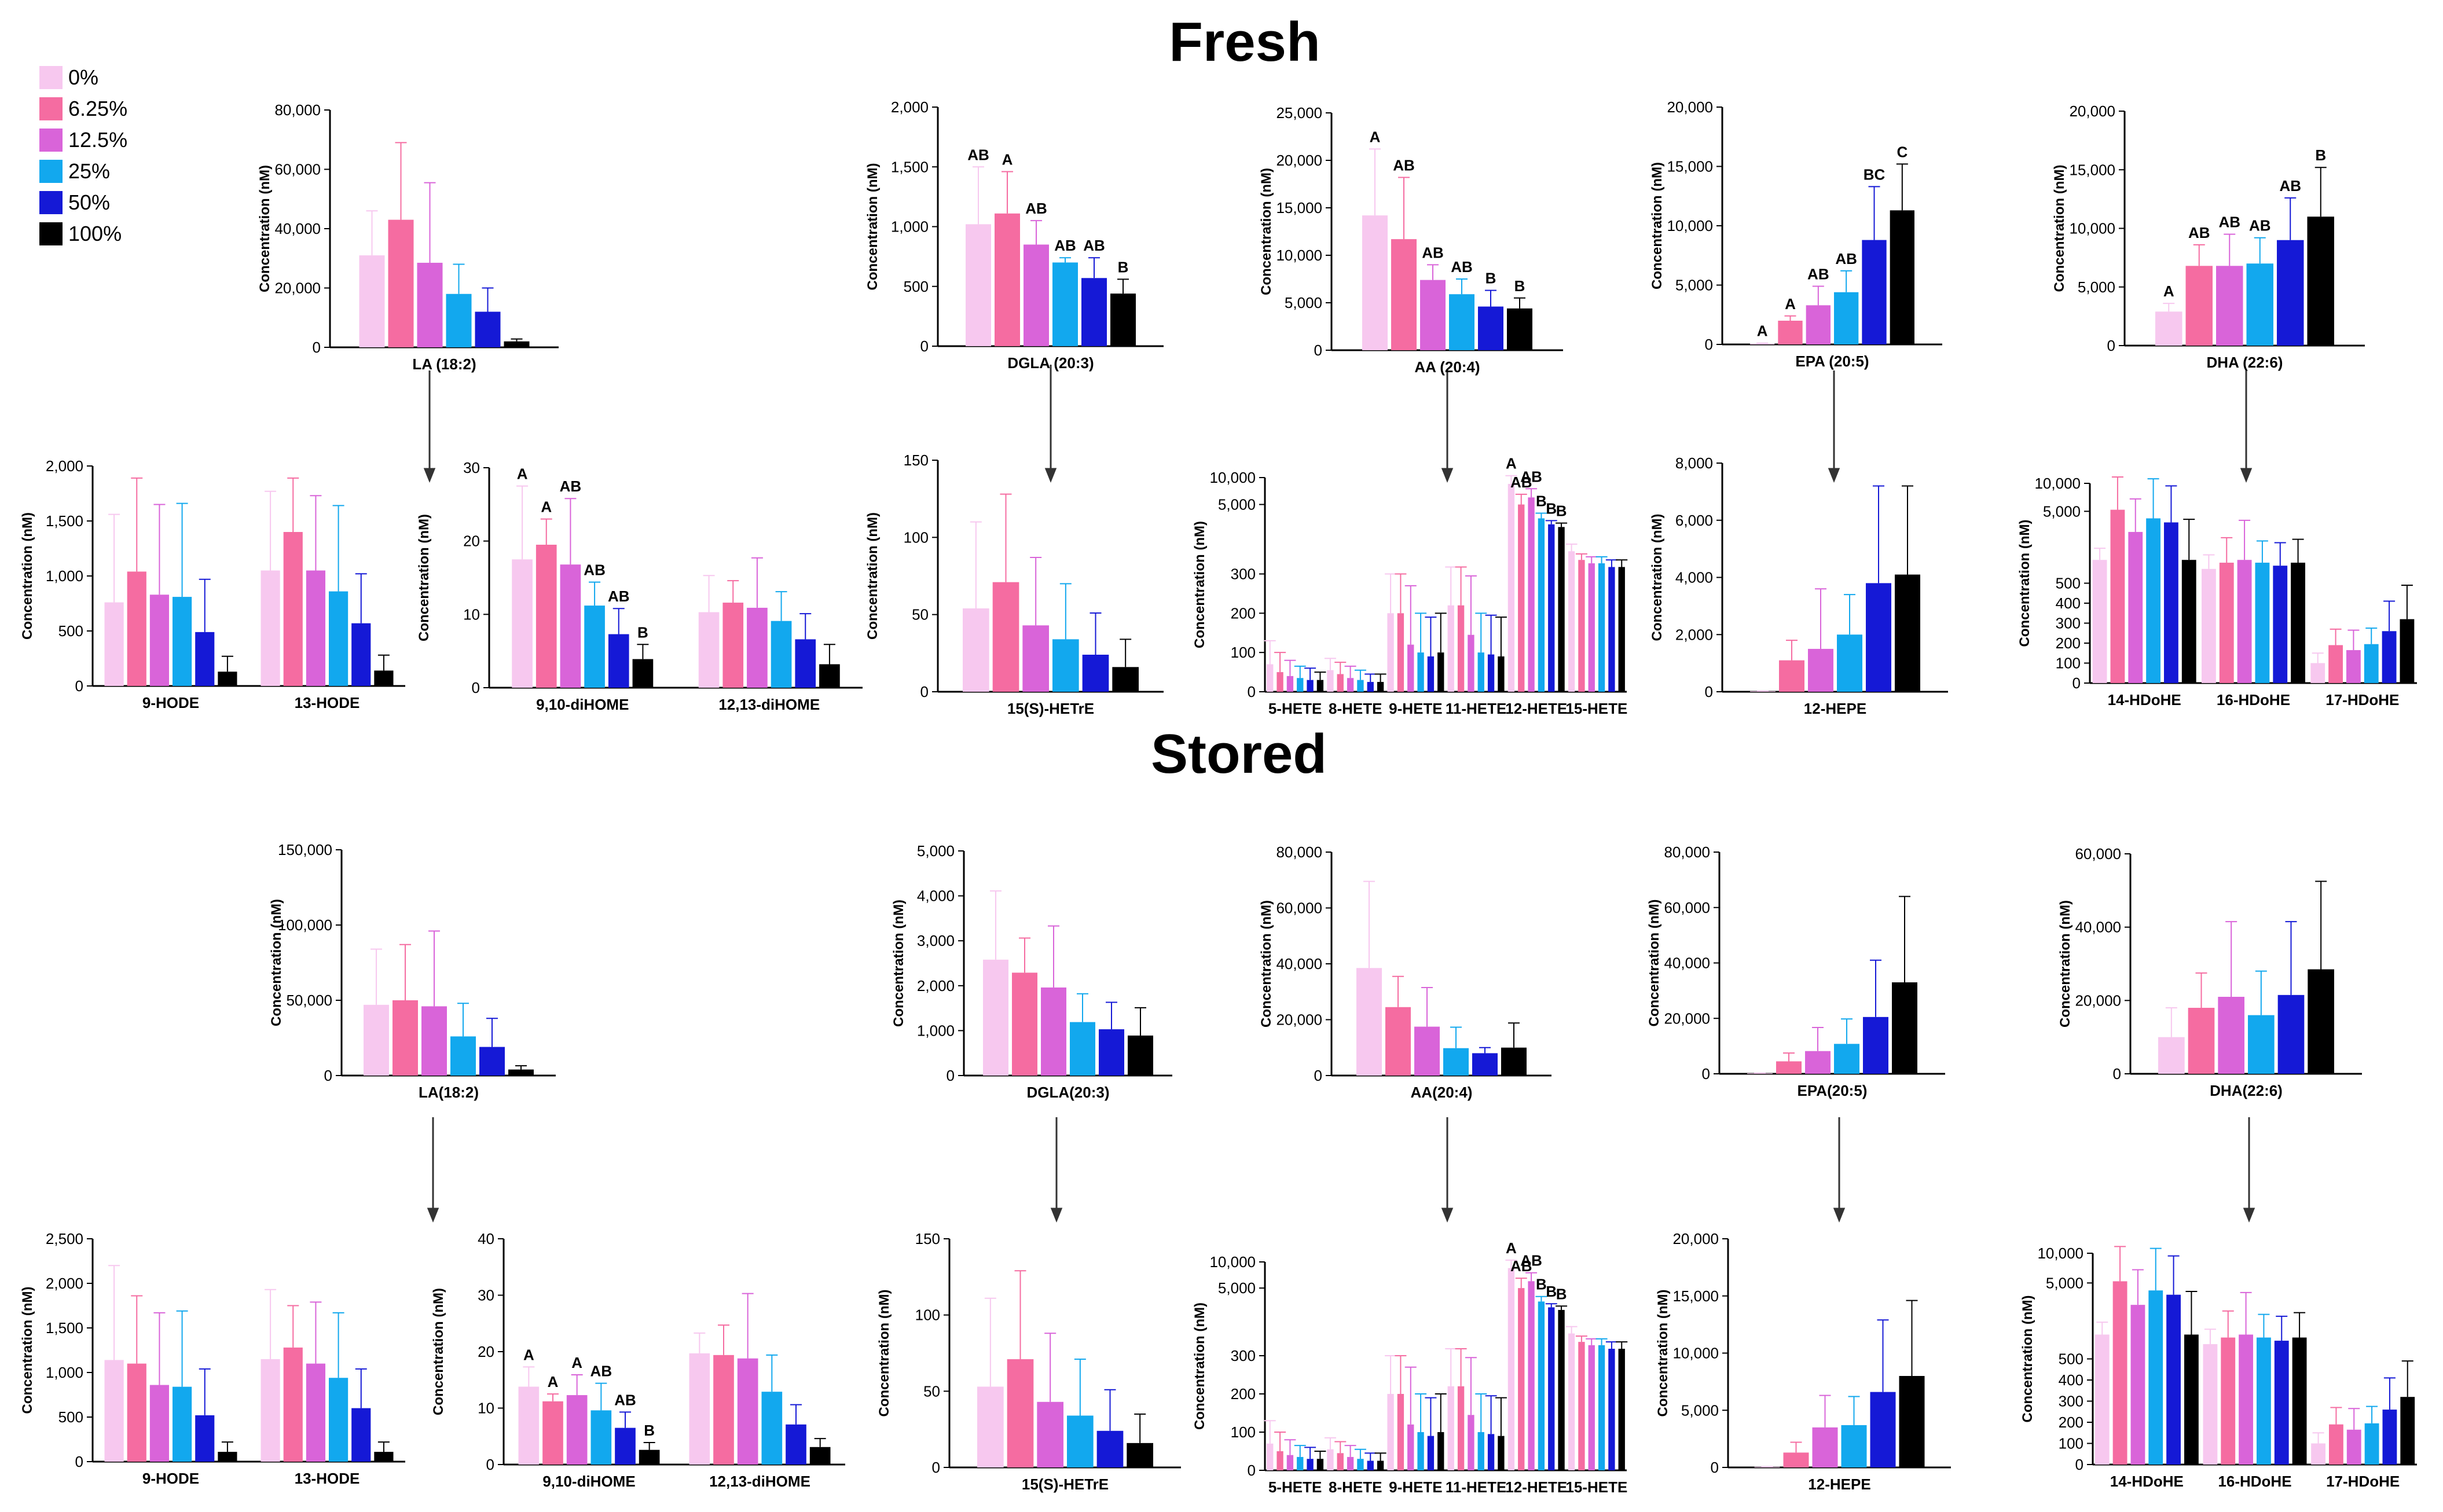 Image resolution: width=2443 pixels, height=1512 pixels. Describe the element at coordinates (936, 940) in the screenshot. I see `y-tick-label: 3,000` at that location.